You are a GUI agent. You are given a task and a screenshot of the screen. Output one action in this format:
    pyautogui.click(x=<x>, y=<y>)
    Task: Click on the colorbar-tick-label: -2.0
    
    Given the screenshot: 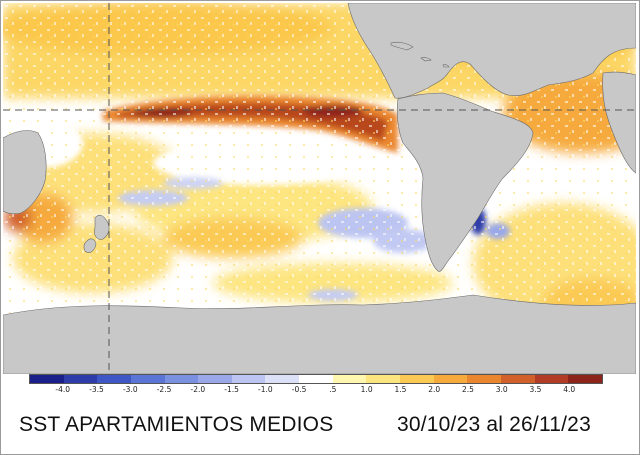 What is the action you would take?
    pyautogui.click(x=198, y=389)
    